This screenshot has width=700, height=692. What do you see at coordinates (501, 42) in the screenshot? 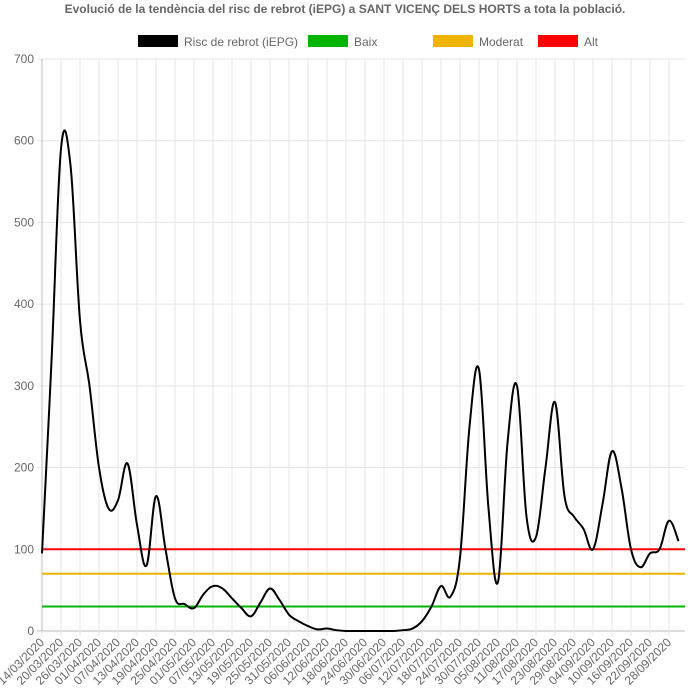
I see `legend-label: Moderat` at bounding box center [501, 42].